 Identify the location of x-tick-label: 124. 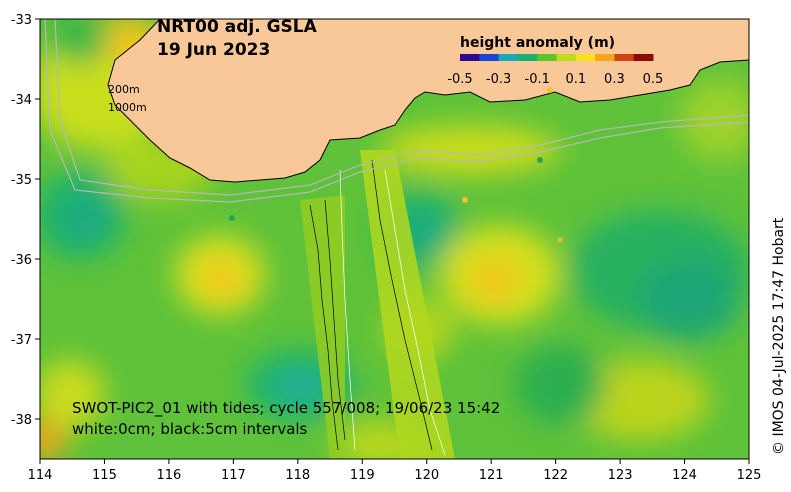
(684, 475).